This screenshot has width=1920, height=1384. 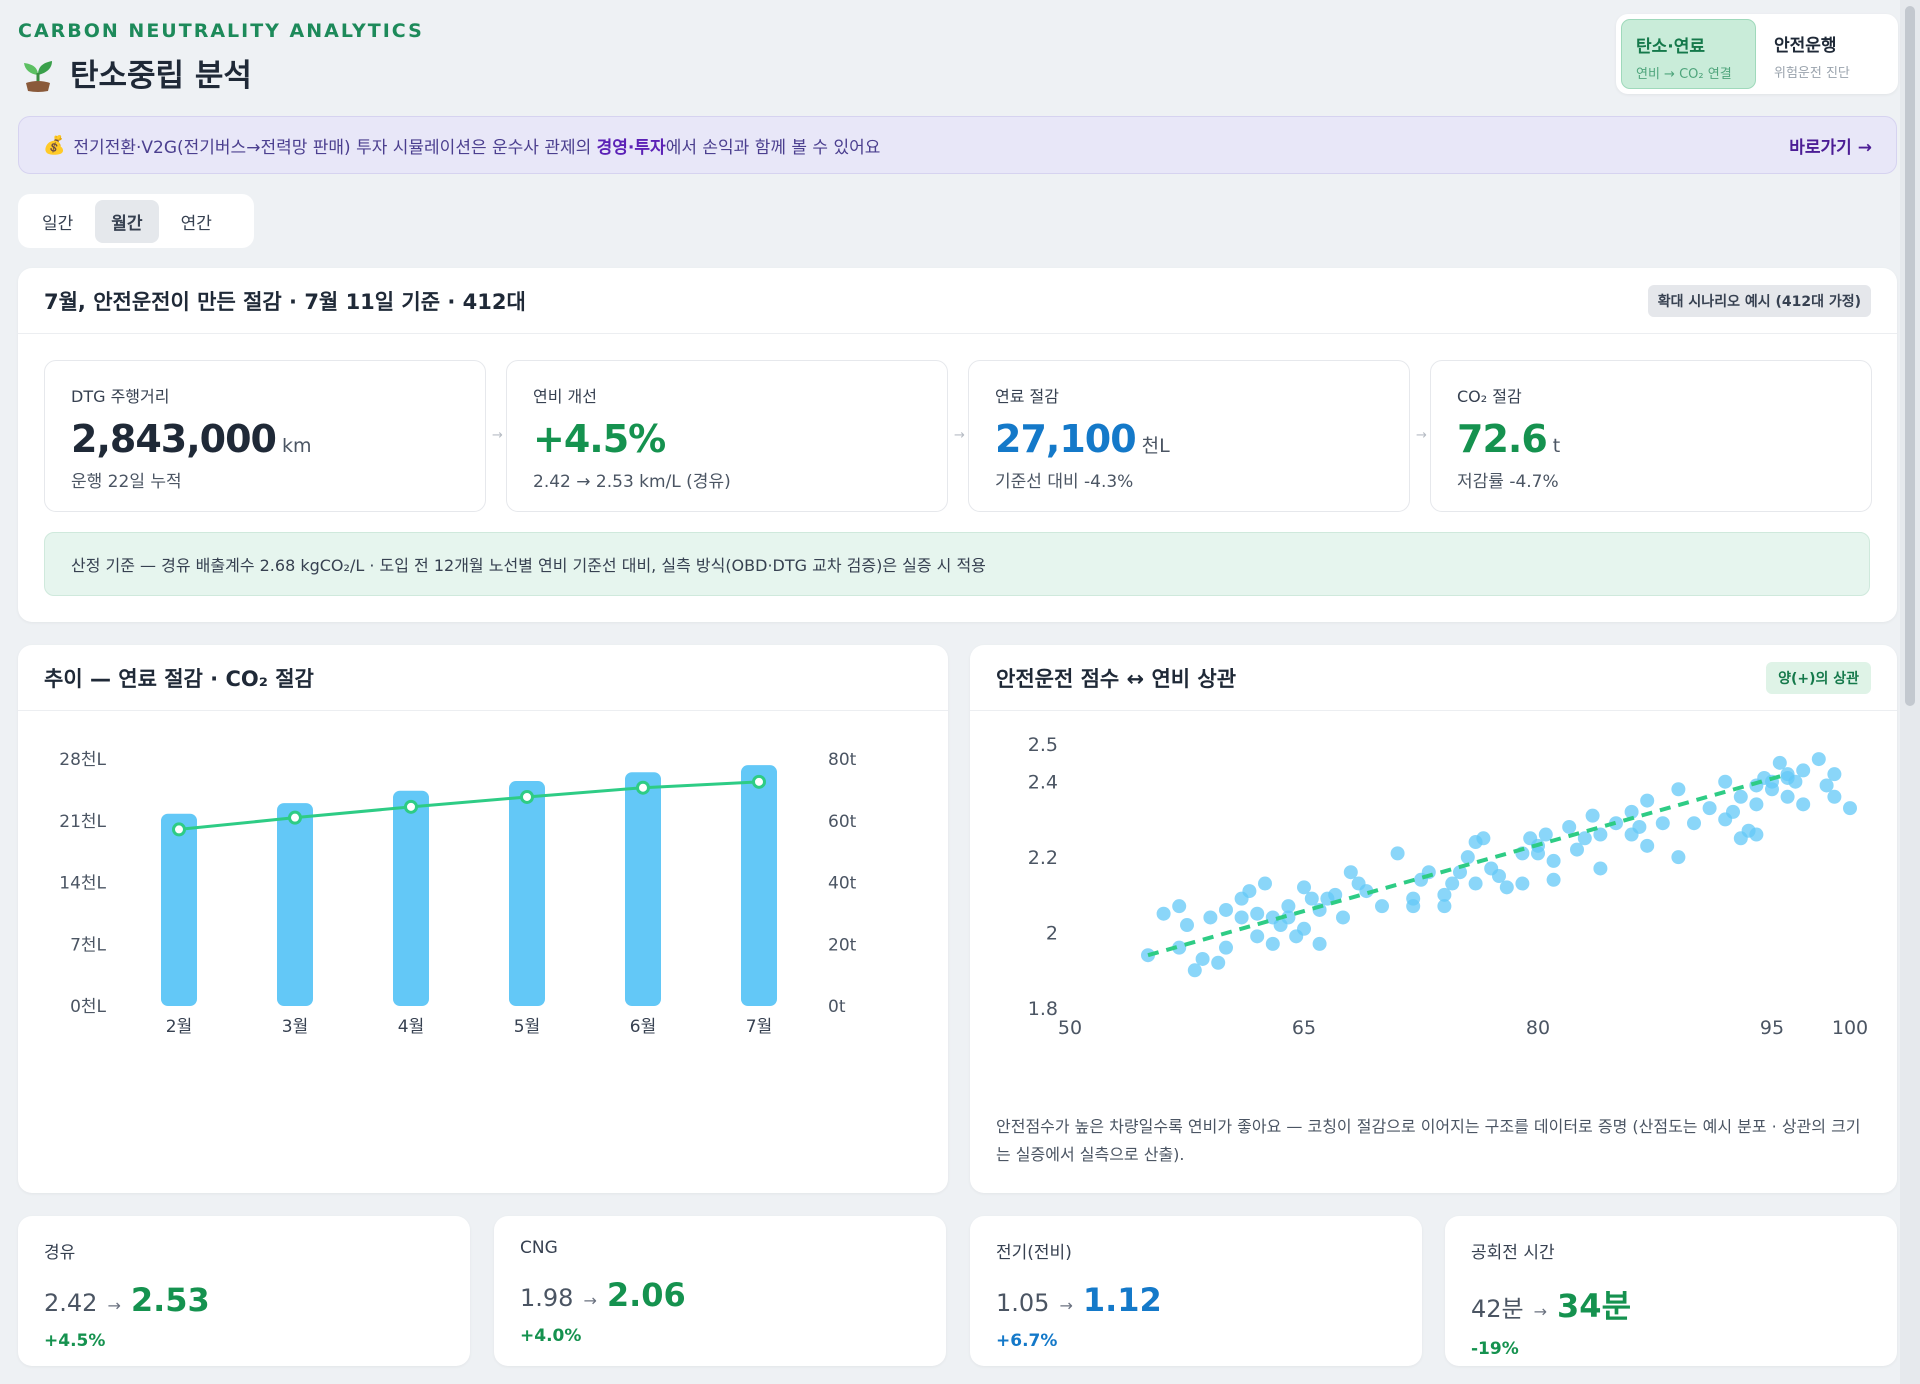 I want to click on top-tabs: 탄소·연료 연비 → CO₂ 연결 안전운행 위험운전 진단, so click(x=1757, y=54).